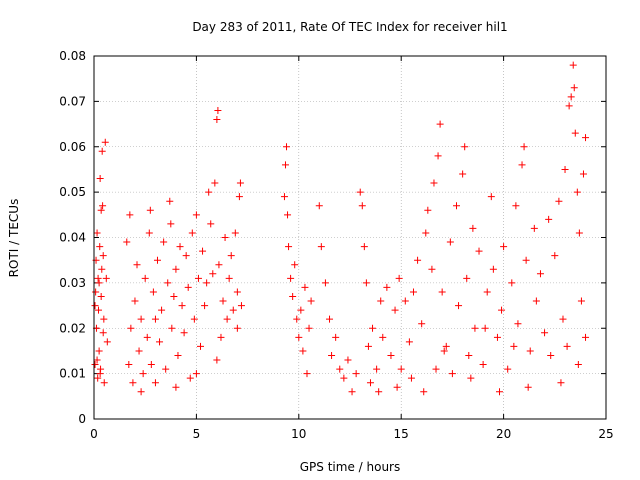  What do you see at coordinates (72, 56) in the screenshot?
I see `y-tick-label: 0.08` at bounding box center [72, 56].